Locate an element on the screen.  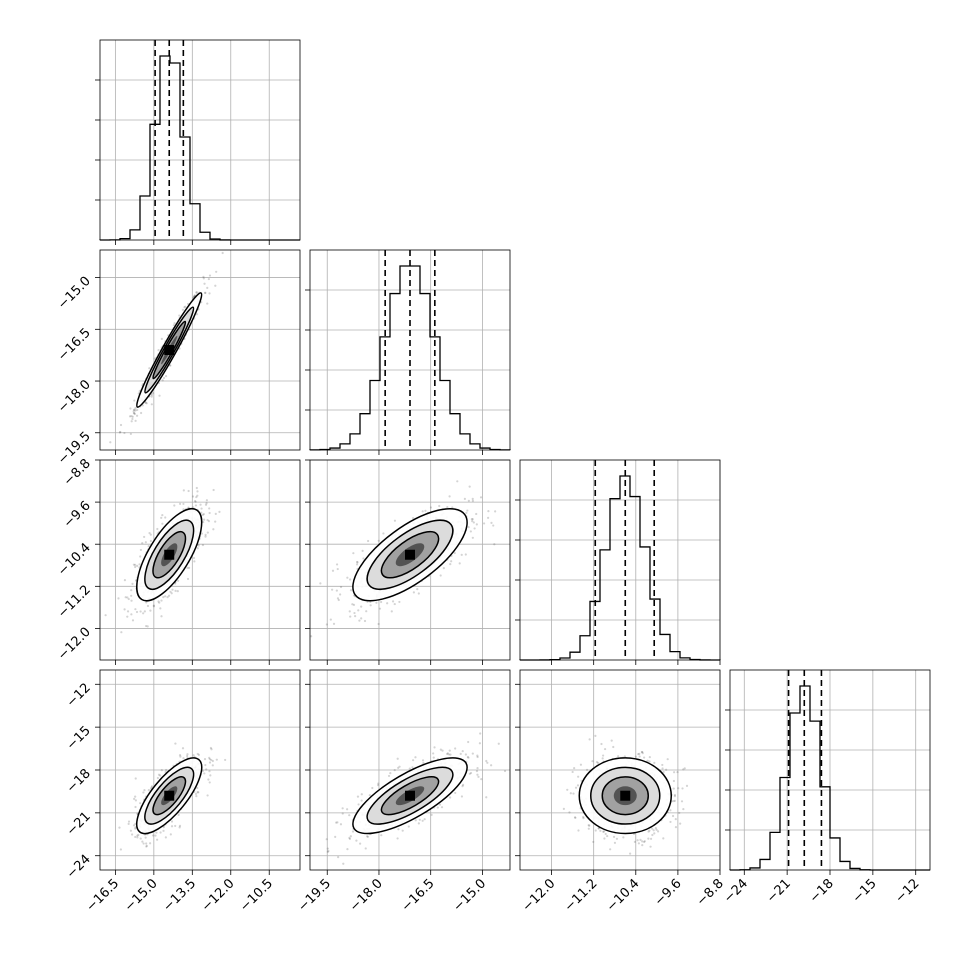
x-tick-label: −9.6 is located at coordinates (668, 892).